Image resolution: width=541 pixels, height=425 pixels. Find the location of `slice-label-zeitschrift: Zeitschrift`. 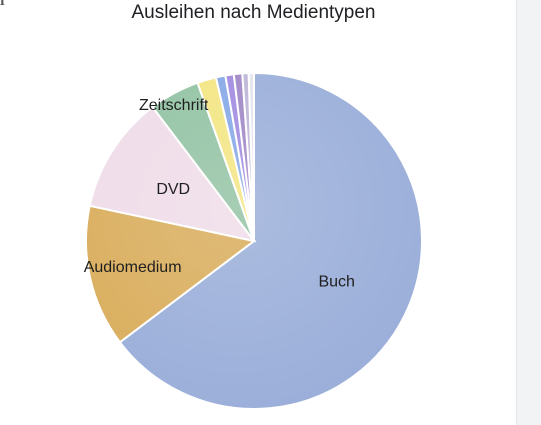

slice-label-zeitschrift: Zeitschrift is located at coordinates (174, 105).